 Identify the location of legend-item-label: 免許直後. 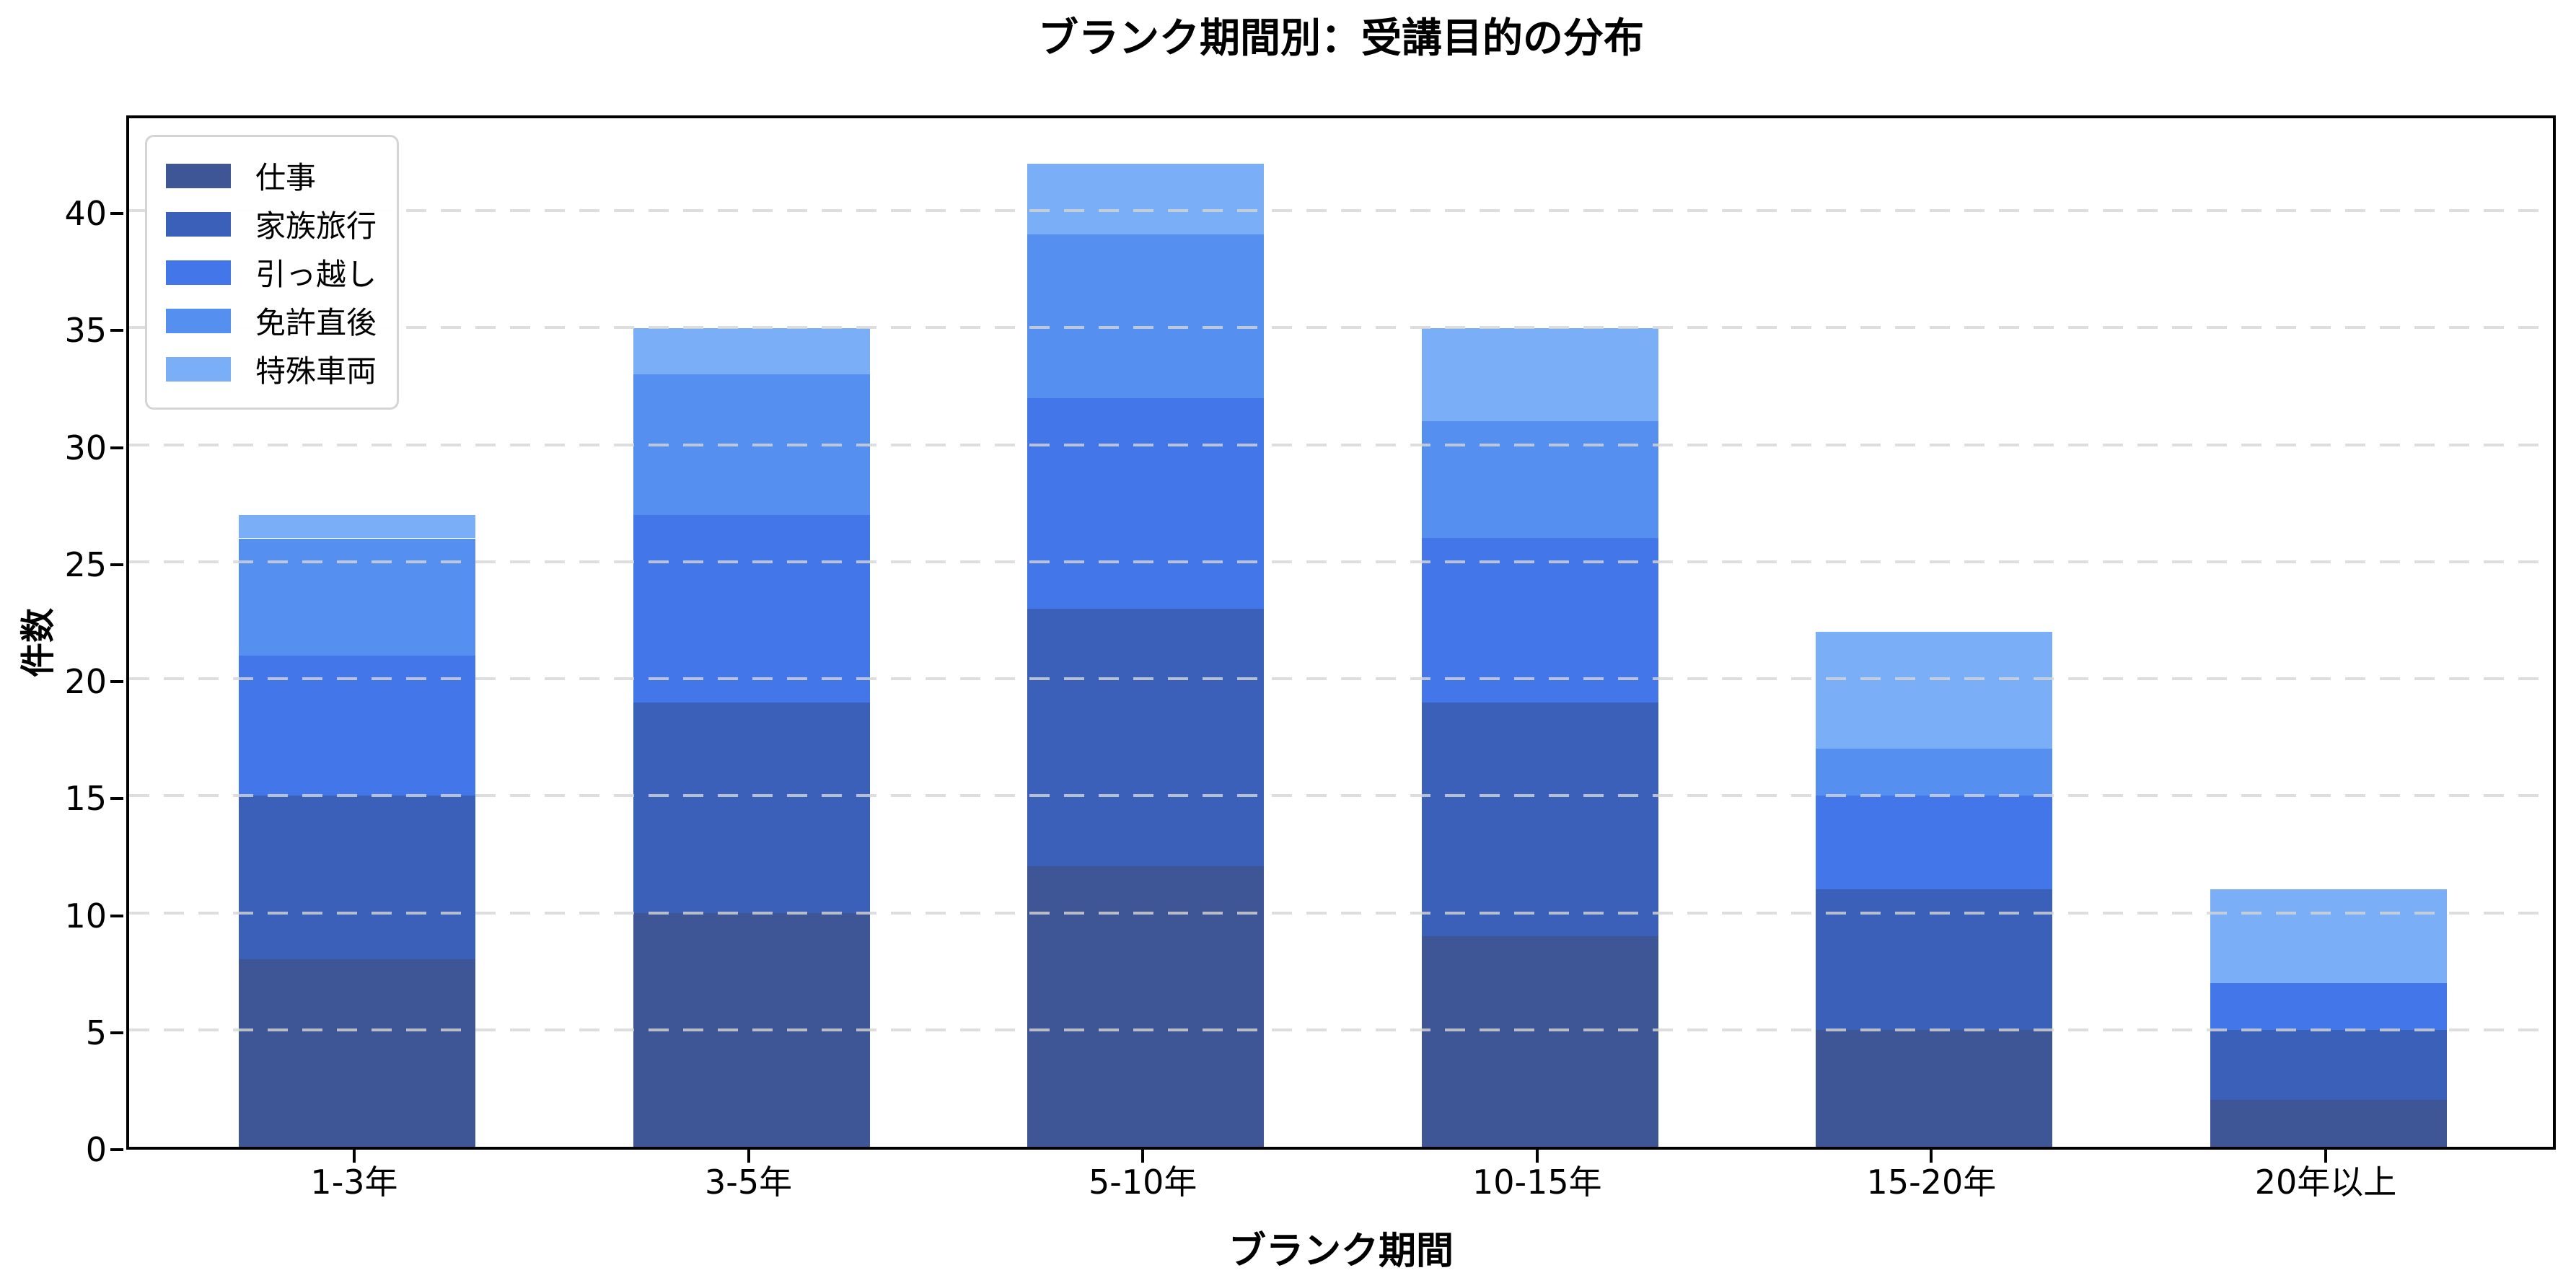
(316, 322).